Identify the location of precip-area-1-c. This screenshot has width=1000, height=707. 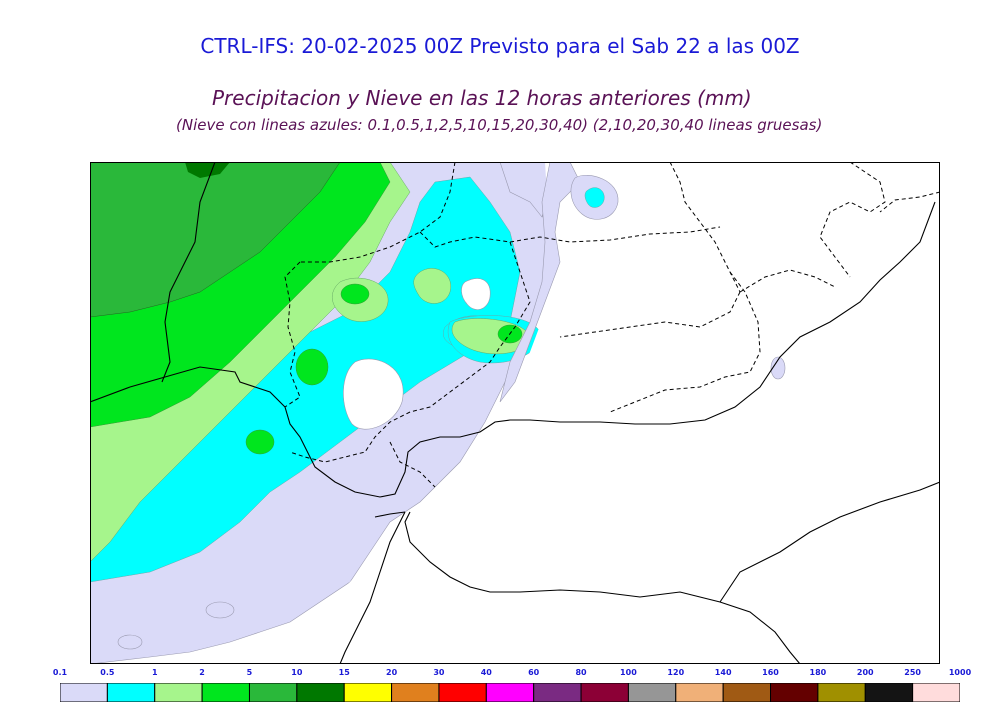
(432, 286).